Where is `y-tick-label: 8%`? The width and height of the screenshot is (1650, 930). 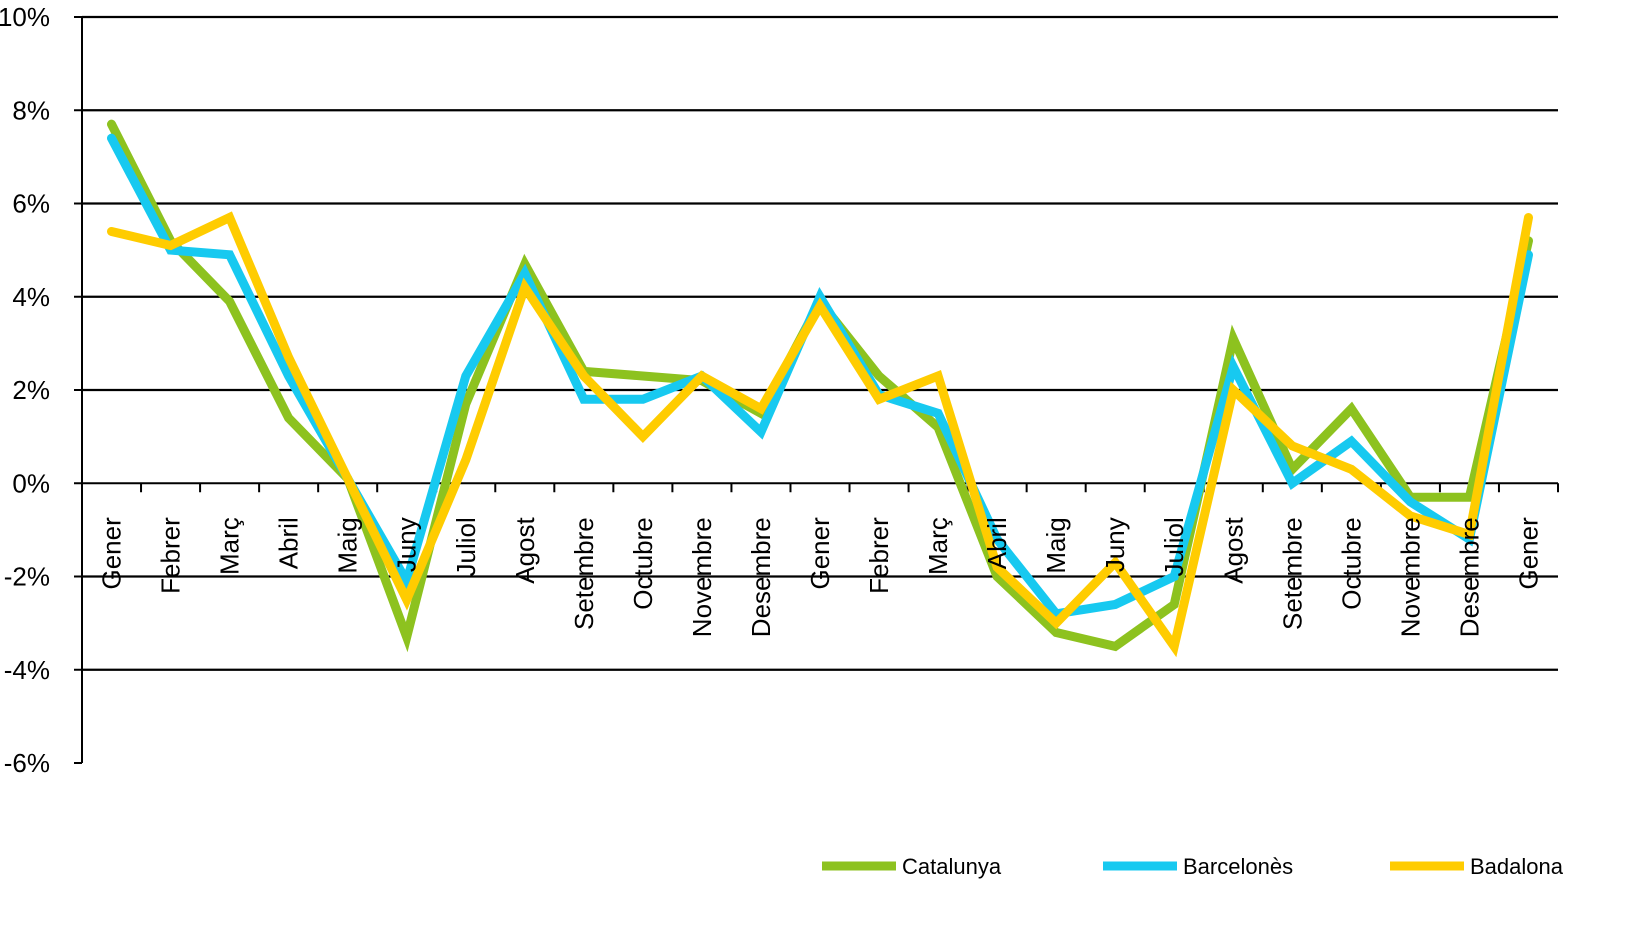
y-tick-label: 8% is located at coordinates (31, 110).